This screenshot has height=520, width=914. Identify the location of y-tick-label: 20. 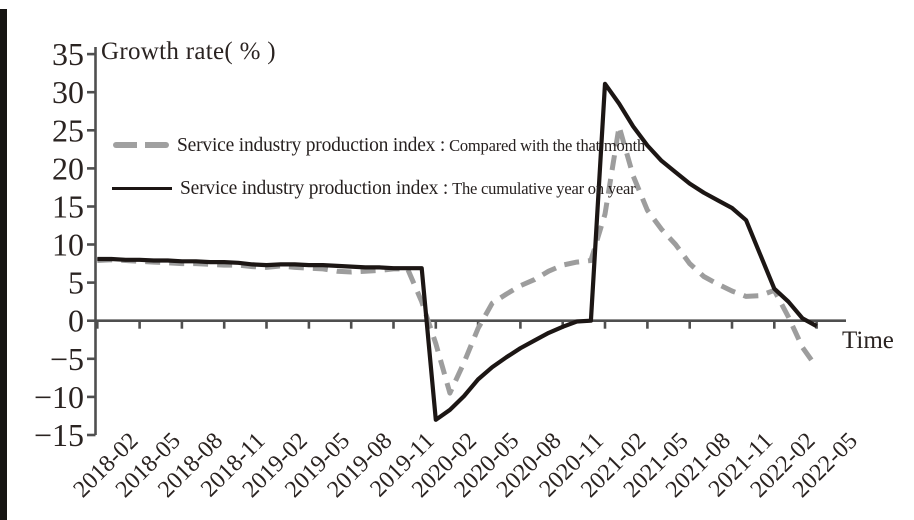
(68, 168).